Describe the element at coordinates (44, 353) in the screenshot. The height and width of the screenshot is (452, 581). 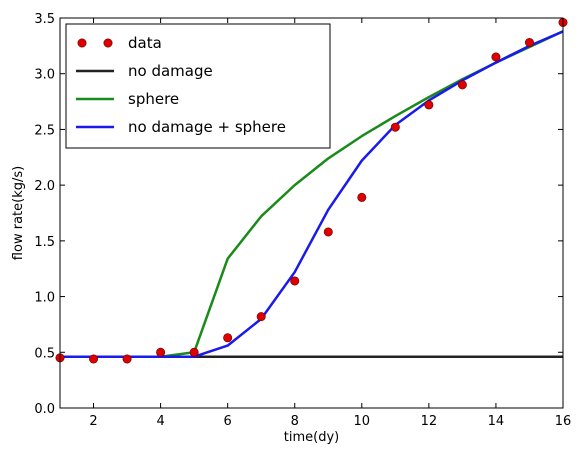
I see `y-tick-label: 0.5` at that location.